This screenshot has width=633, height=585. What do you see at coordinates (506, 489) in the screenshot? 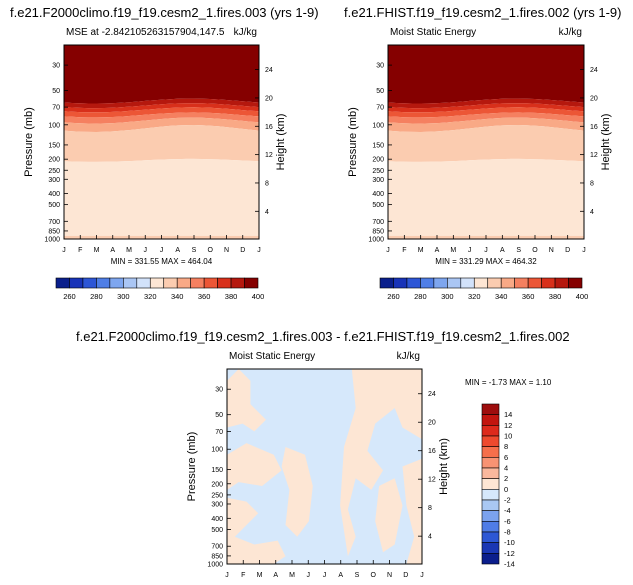
I see `colorbar-label: 0` at bounding box center [506, 489].